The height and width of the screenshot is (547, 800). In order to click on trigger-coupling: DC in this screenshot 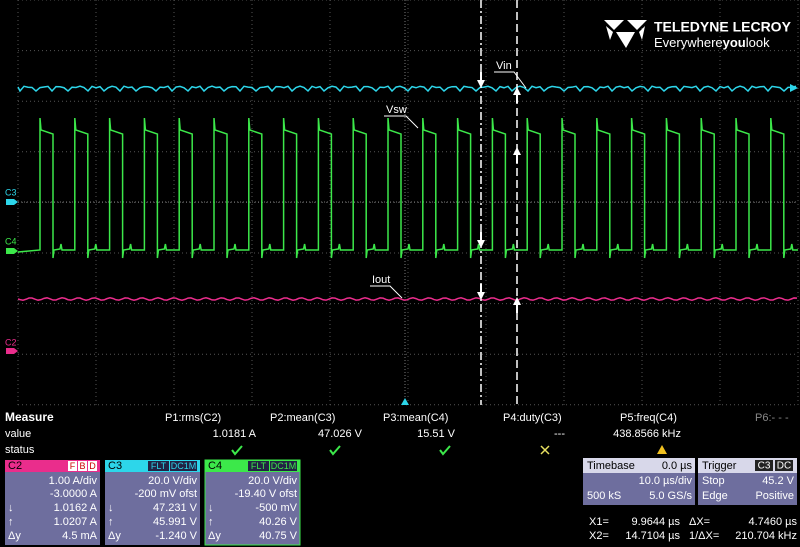, I will do `click(784, 466)`.